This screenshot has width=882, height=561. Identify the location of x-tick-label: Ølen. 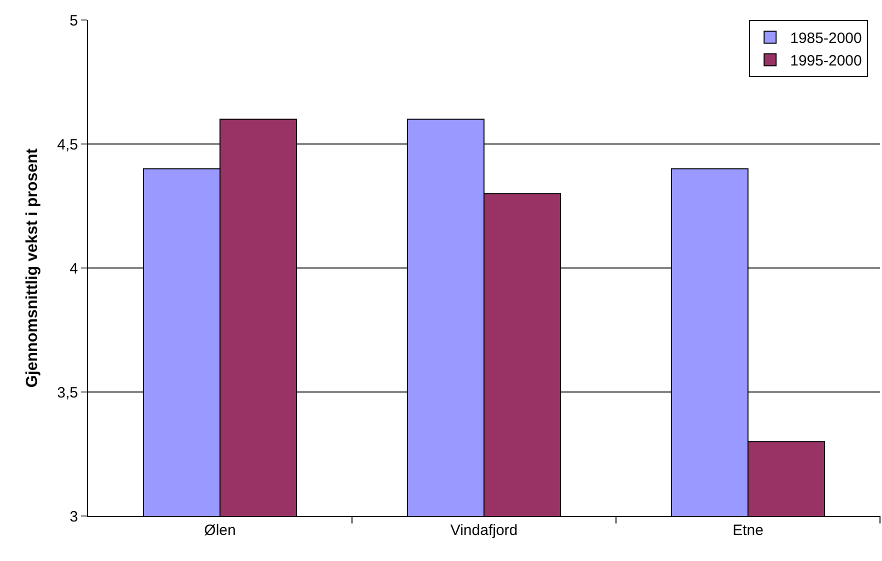
(220, 530).